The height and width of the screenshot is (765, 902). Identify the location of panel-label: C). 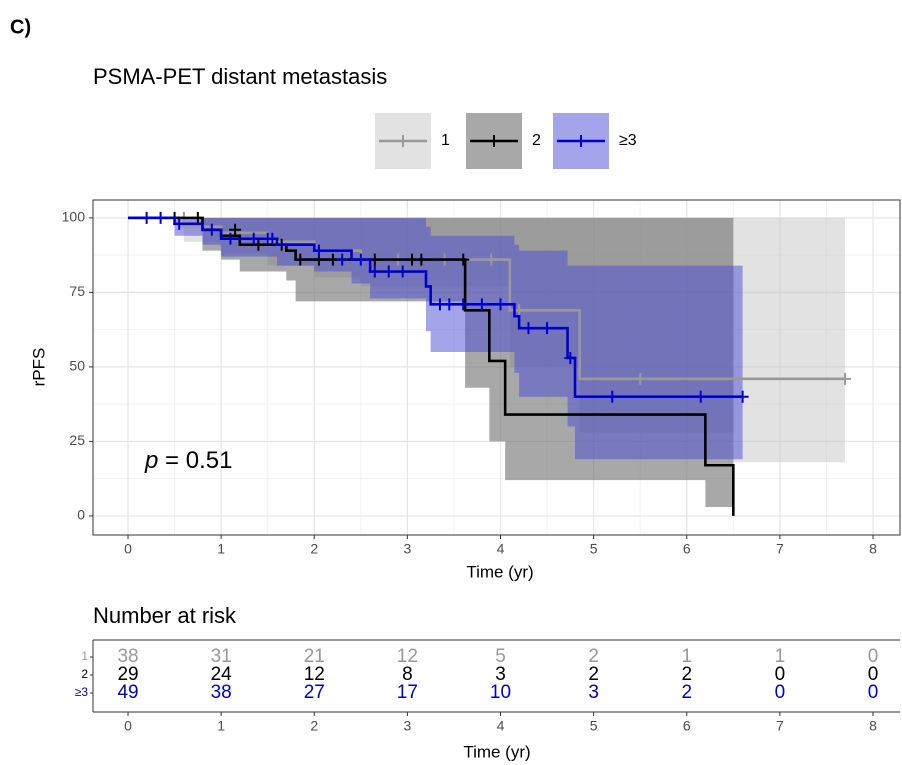
(20, 27).